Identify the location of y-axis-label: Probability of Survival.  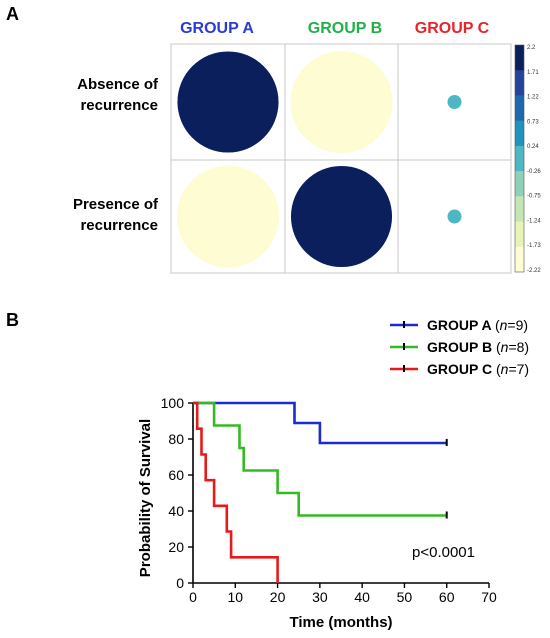
(145, 498).